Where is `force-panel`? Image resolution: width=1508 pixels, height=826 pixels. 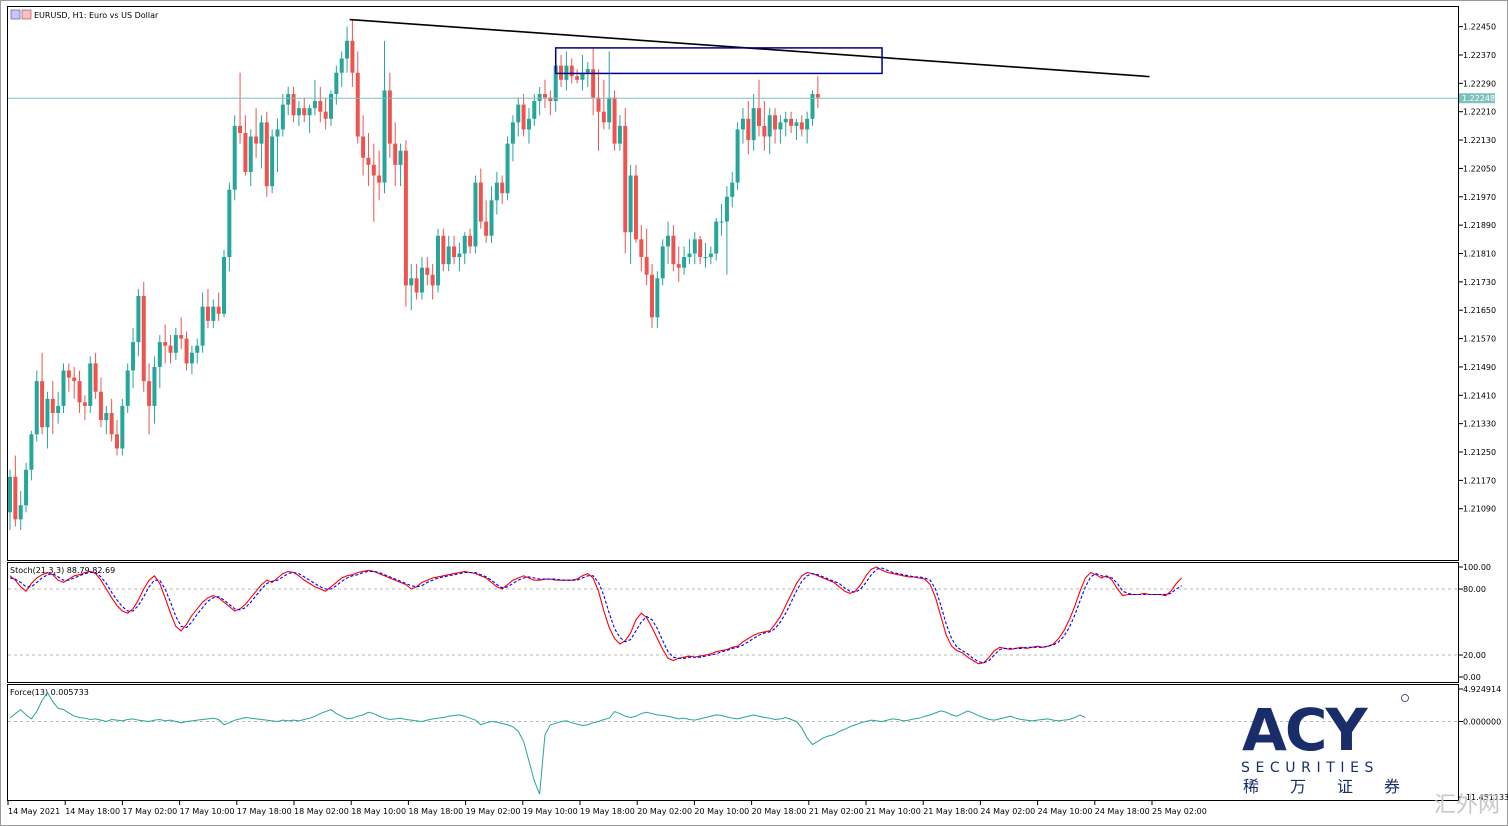 force-panel is located at coordinates (733, 742).